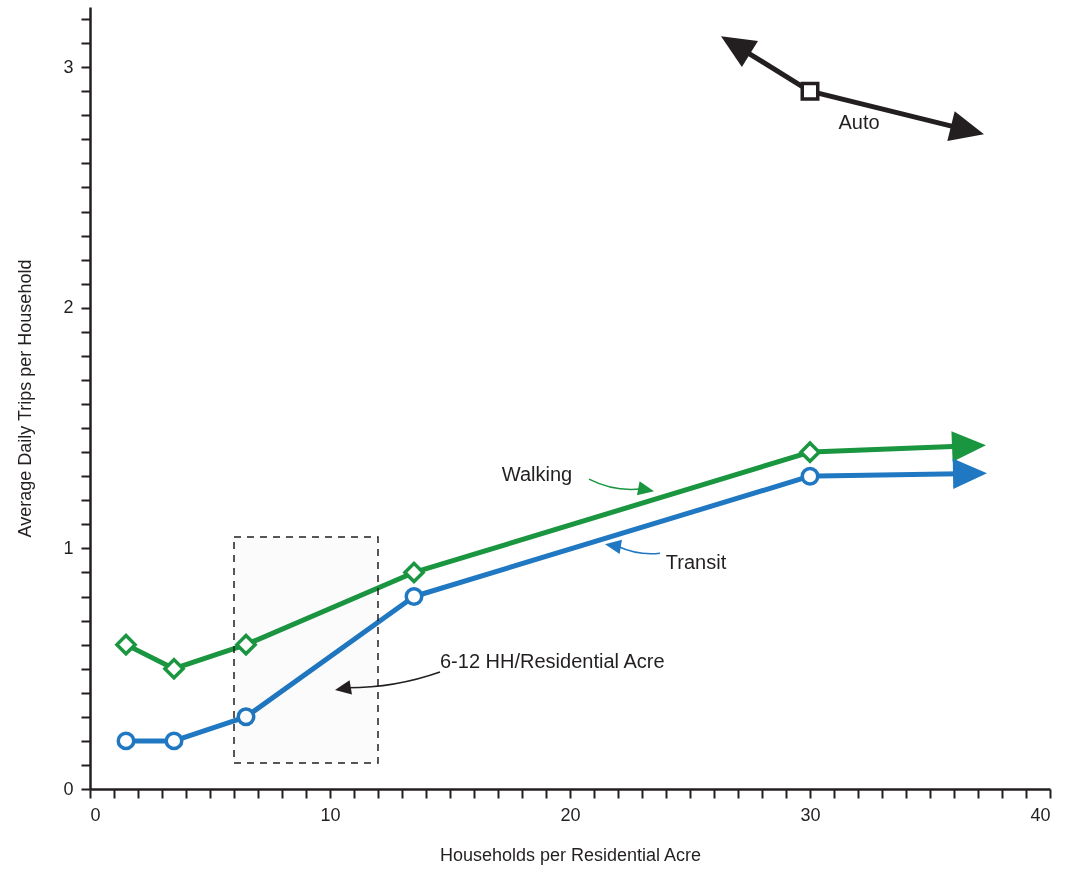 The height and width of the screenshot is (874, 1071). I want to click on y-tick-label: 2, so click(68, 307).